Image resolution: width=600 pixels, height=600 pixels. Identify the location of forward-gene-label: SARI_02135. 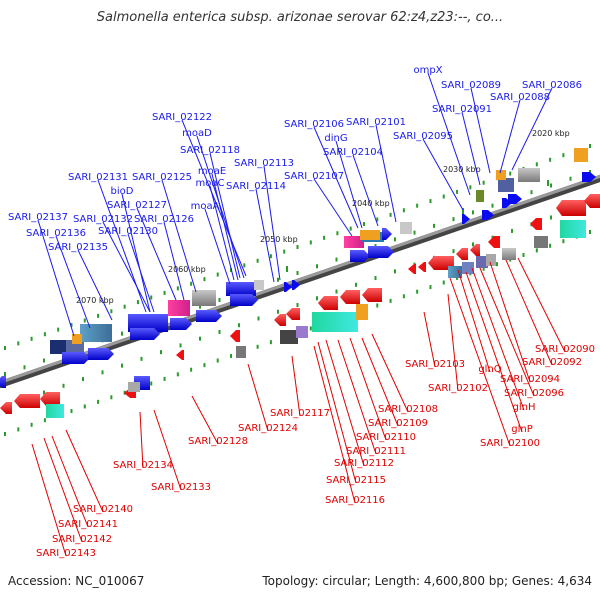
(78, 247).